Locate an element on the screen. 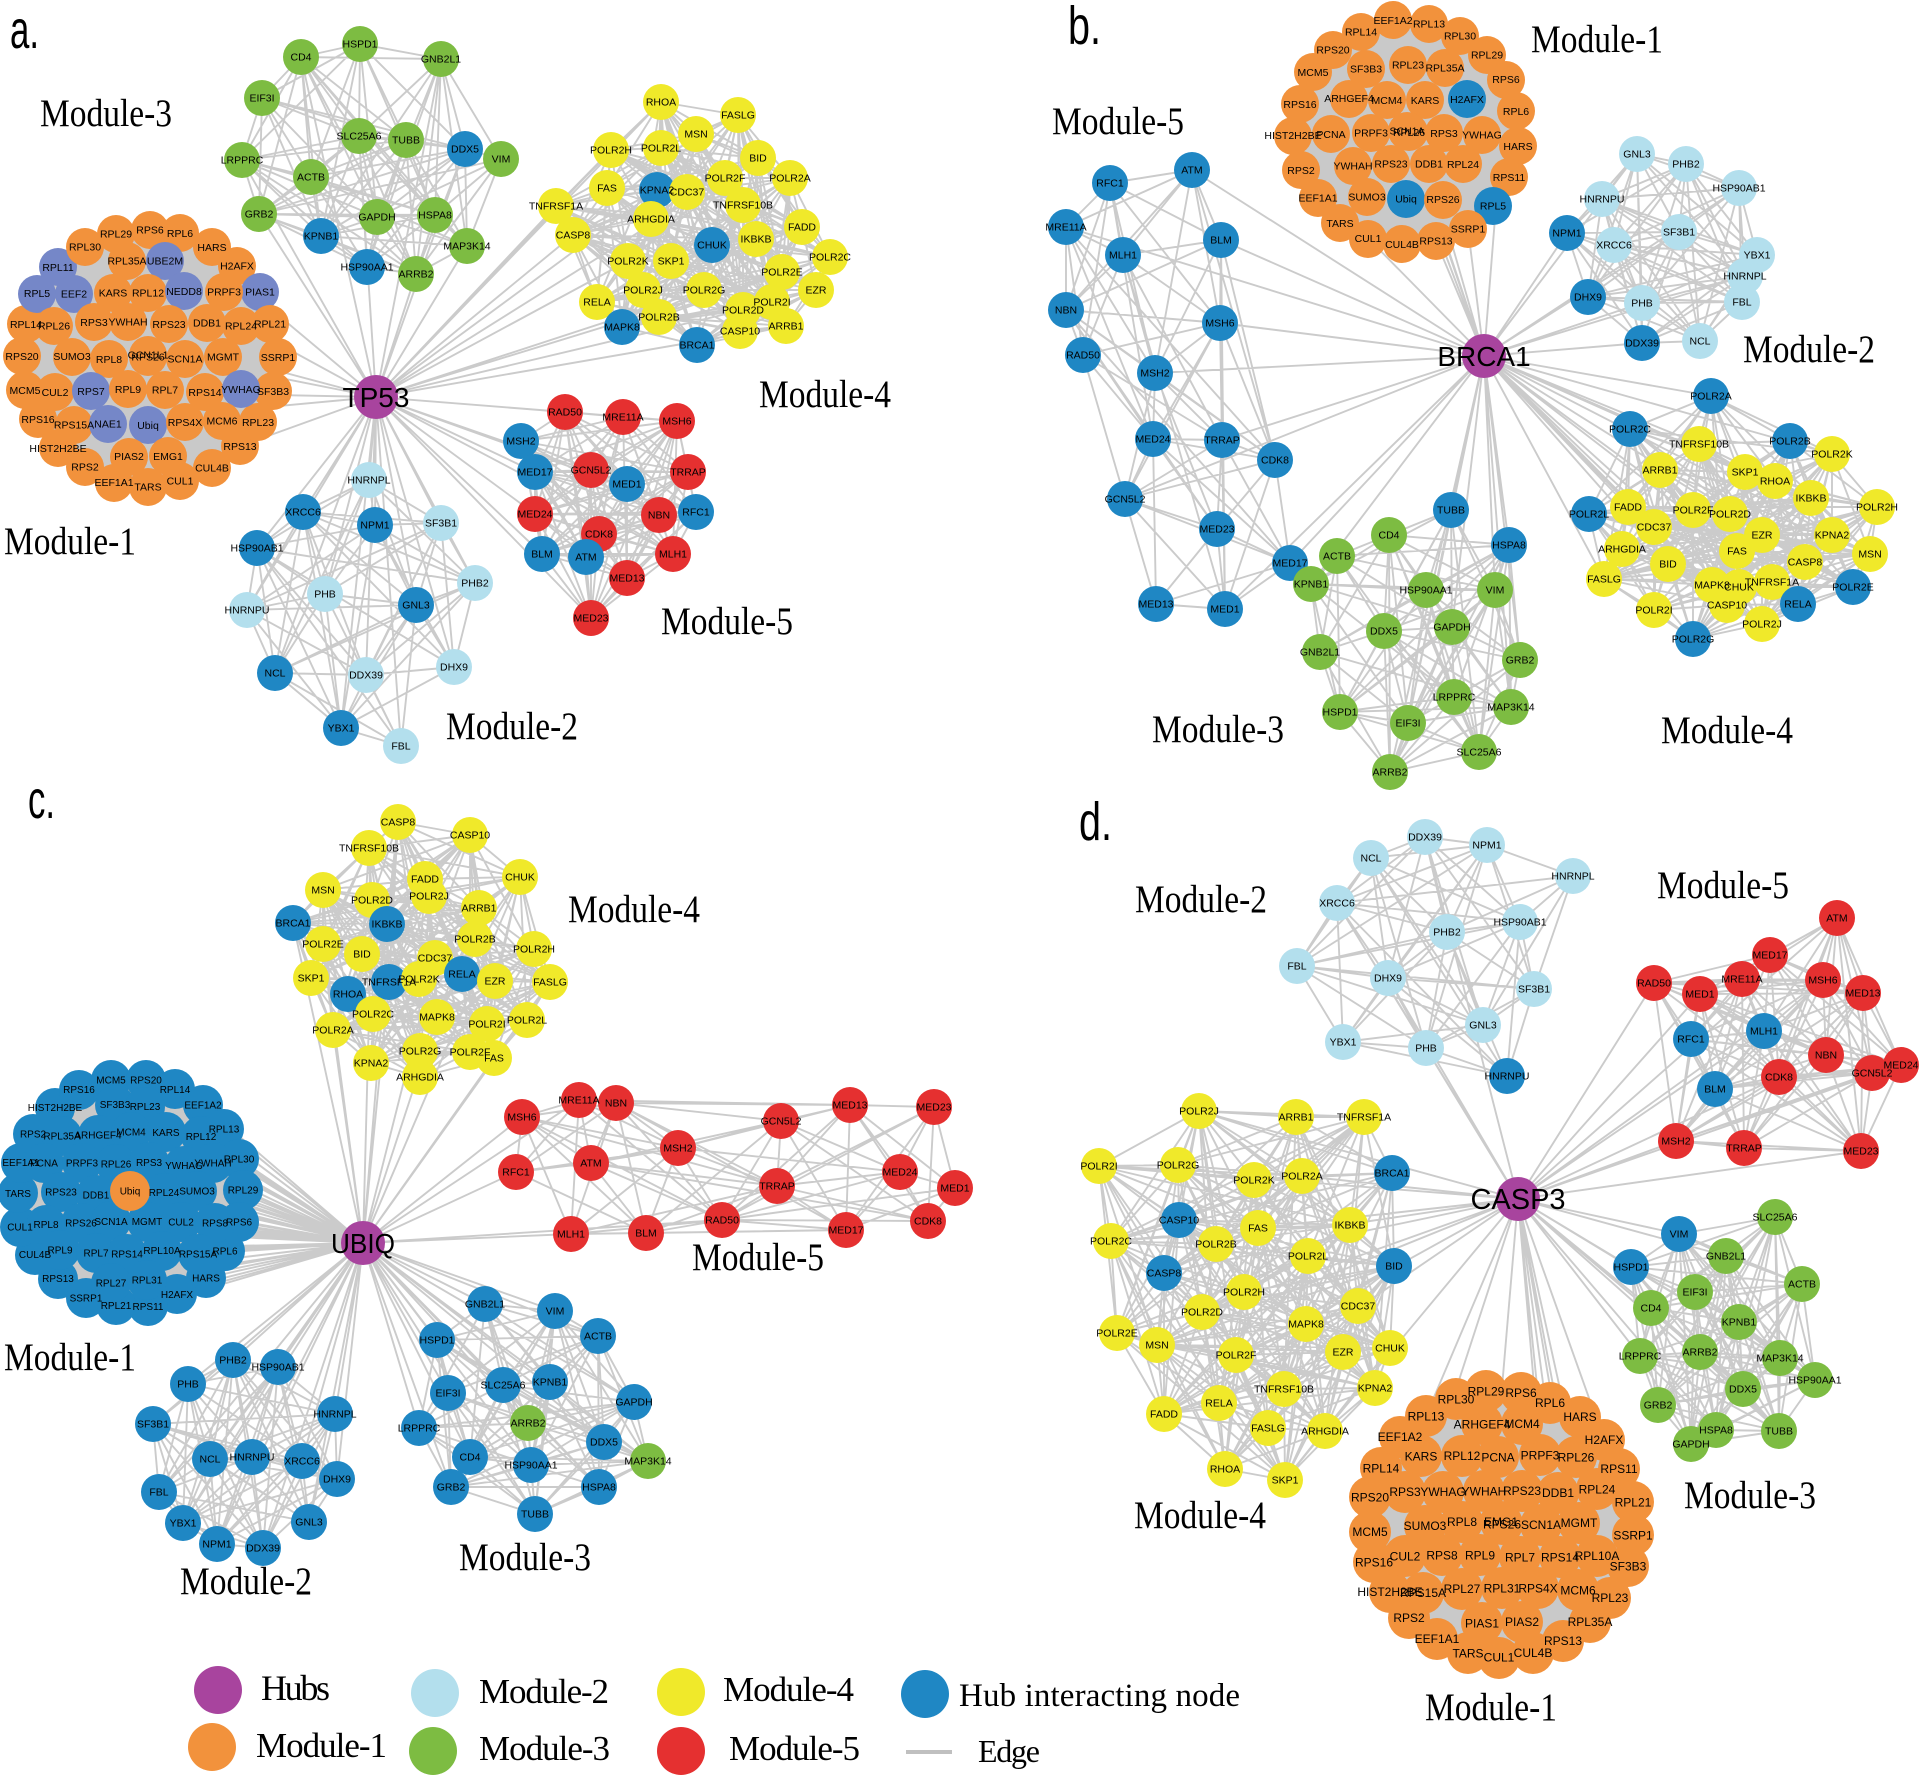 Image resolution: width=1923 pixels, height=1780 pixels. svg-text: MRE11A is located at coordinates (1741, 980).